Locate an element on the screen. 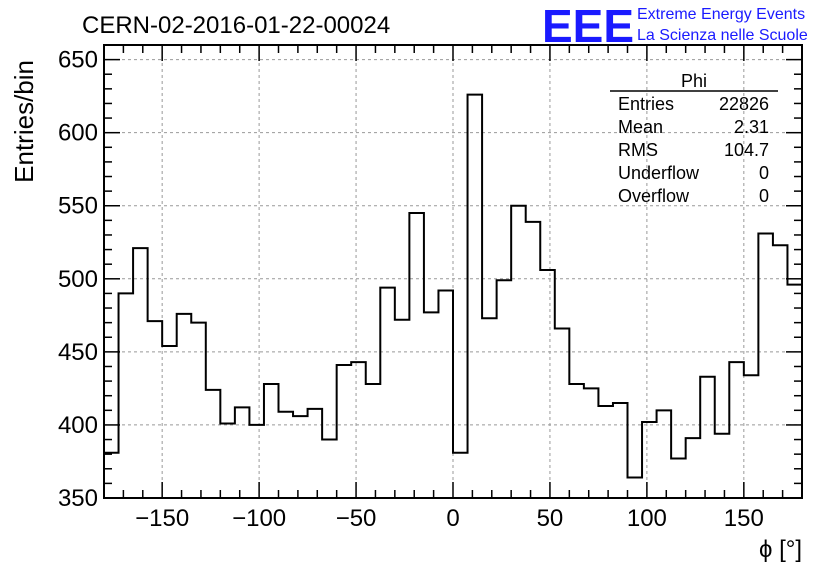 The height and width of the screenshot is (572, 836). stats-value-entries: 22826 is located at coordinates (744, 104).